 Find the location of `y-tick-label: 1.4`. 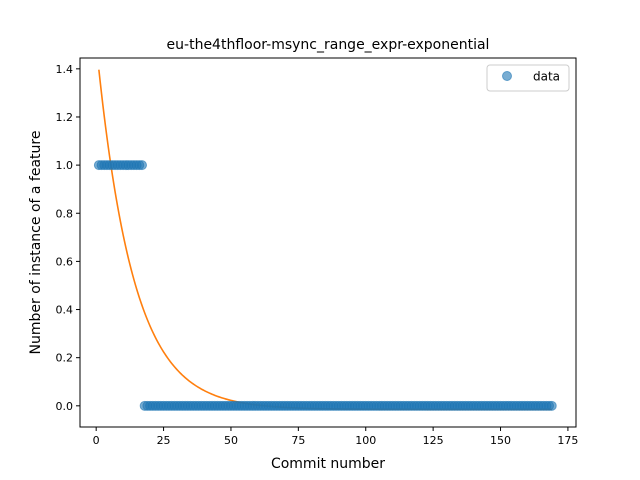

y-tick-label: 1.4 is located at coordinates (65, 69).